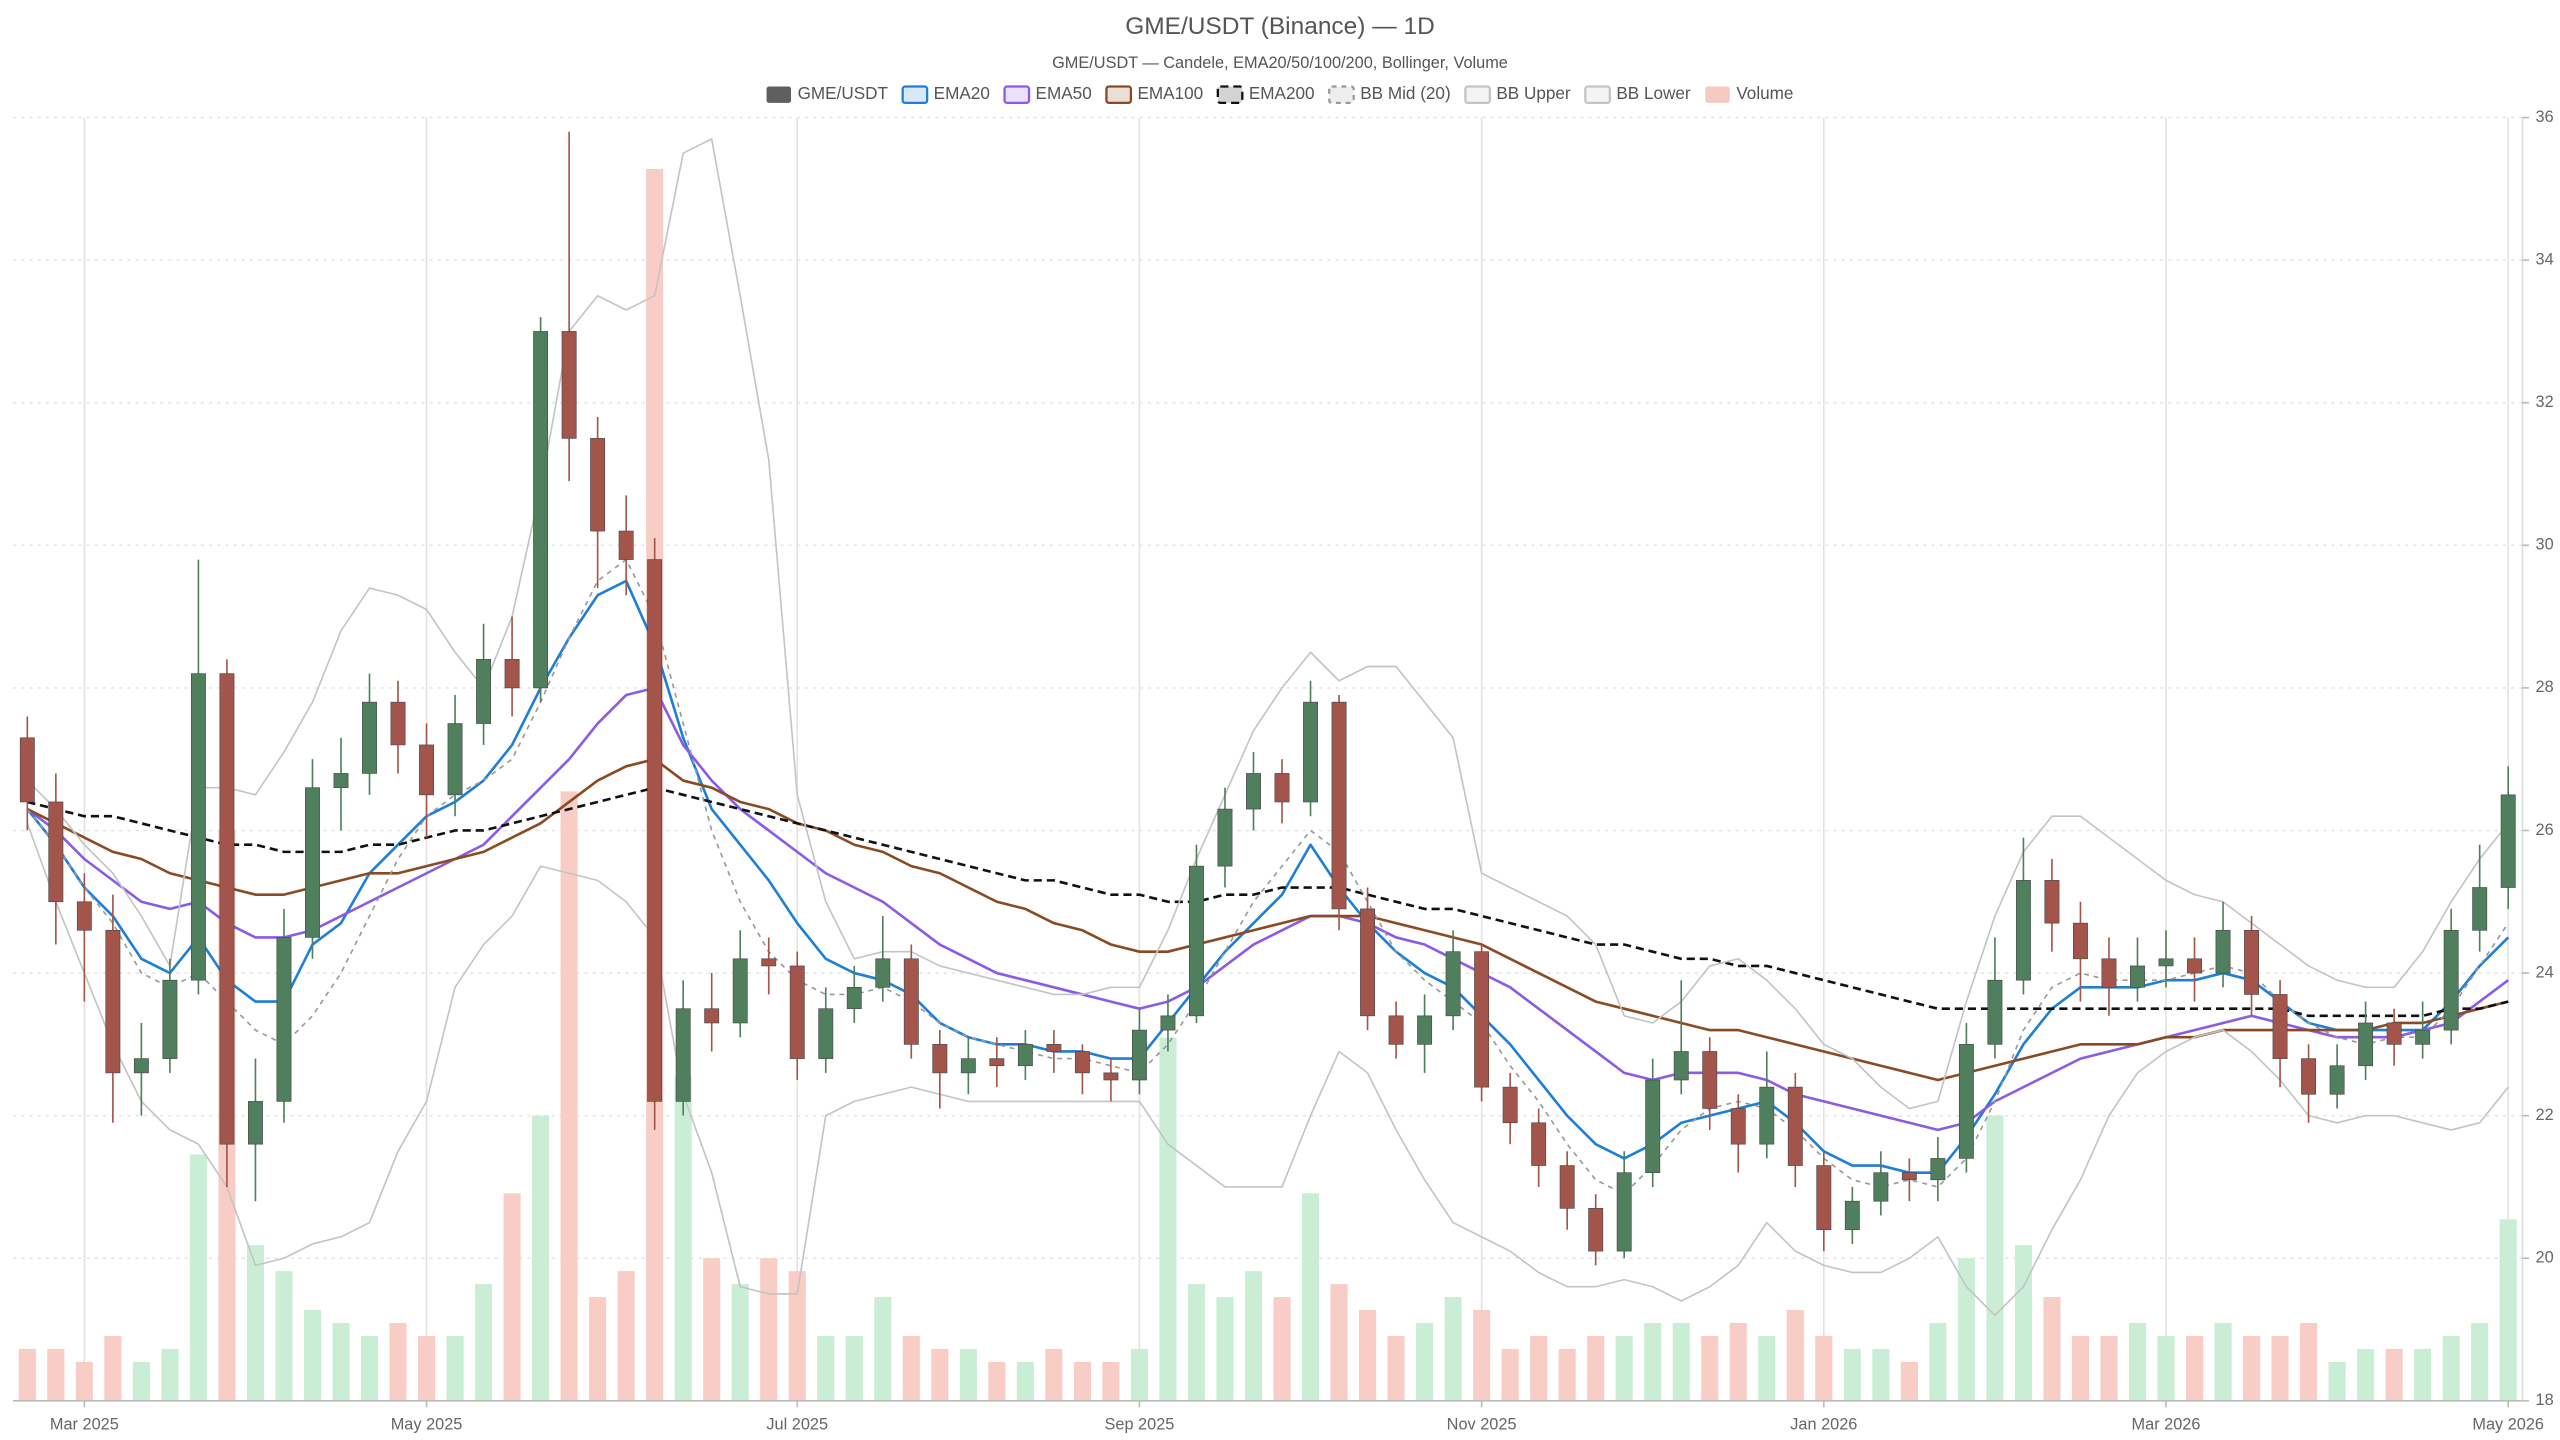 This screenshot has width=2560, height=1440. Describe the element at coordinates (2545, 687) in the screenshot. I see `y-tick-label: 28` at that location.